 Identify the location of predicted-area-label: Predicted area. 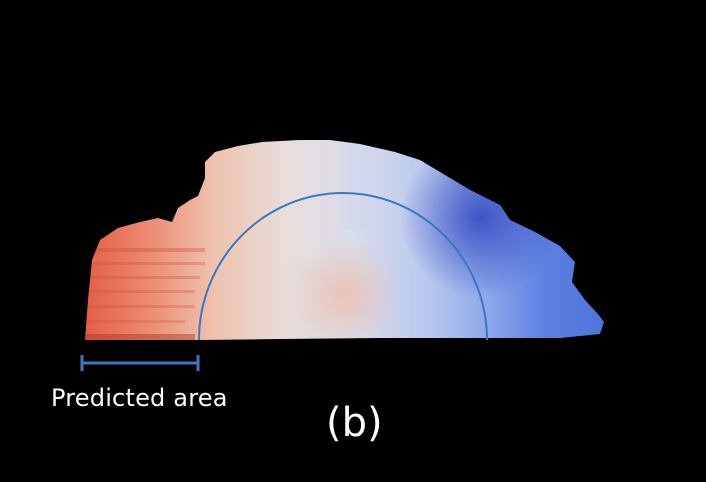
(139, 398).